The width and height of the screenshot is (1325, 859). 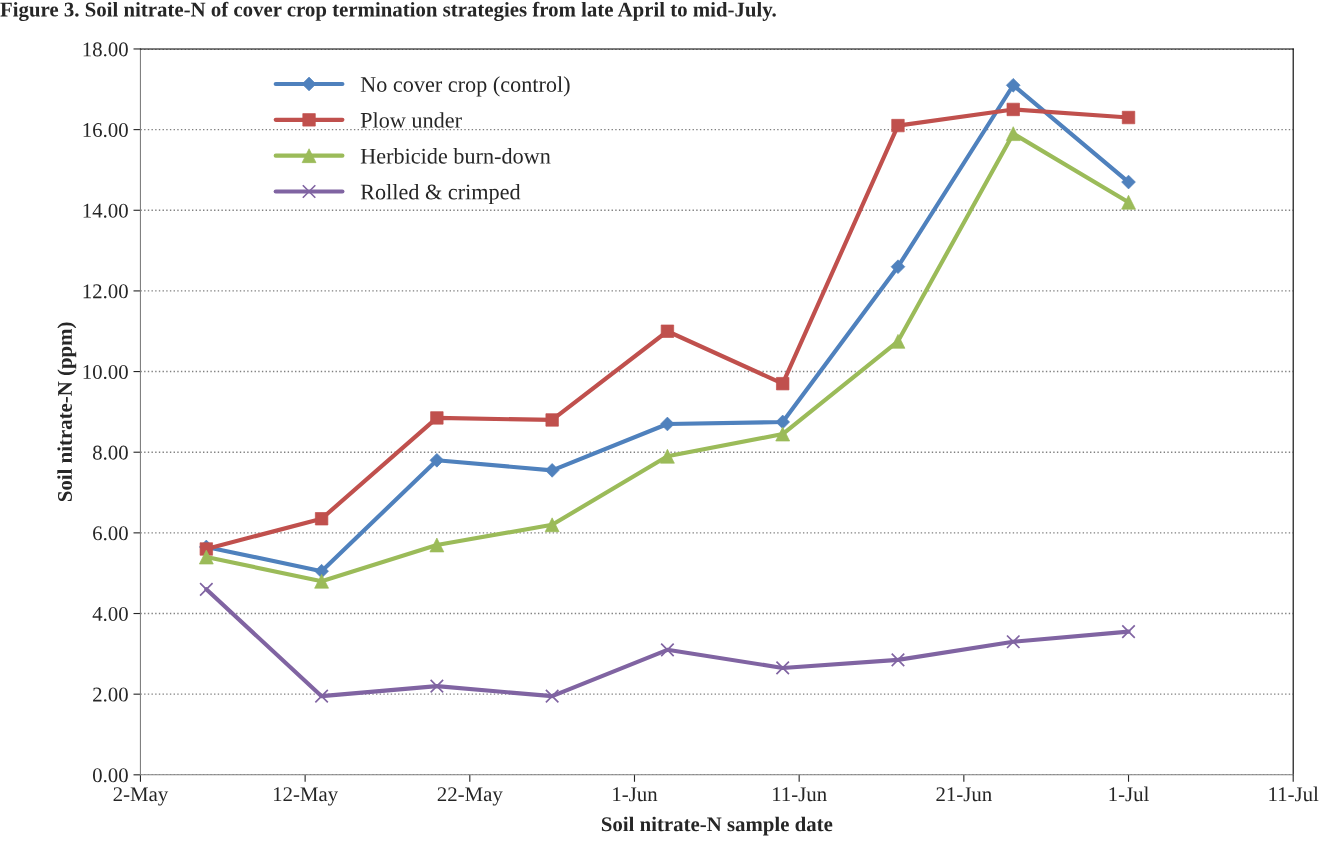 I want to click on y-tick-label: 2.00, so click(x=110, y=694).